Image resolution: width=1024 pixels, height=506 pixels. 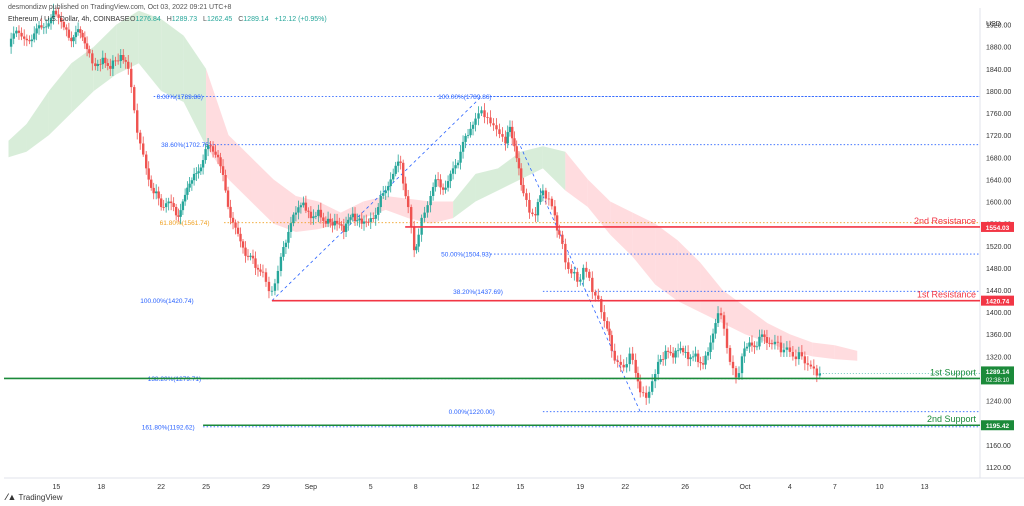 I want to click on tradingview-logo: ⁄▲ TradingView, so click(x=34, y=497).